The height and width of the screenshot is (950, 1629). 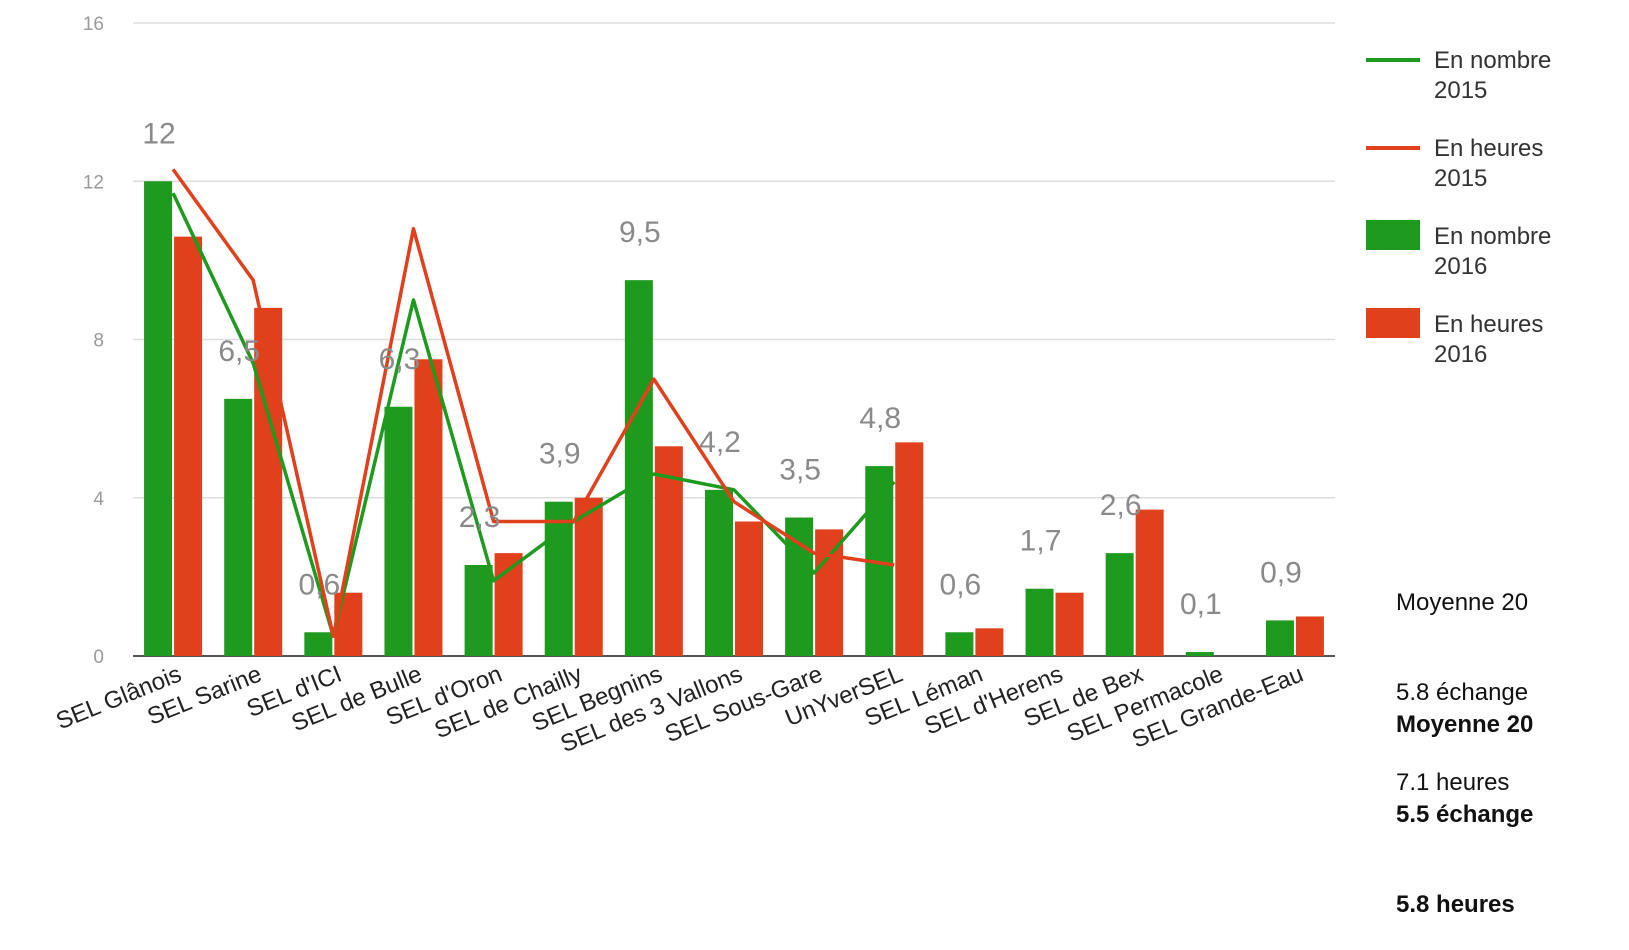 What do you see at coordinates (98, 341) in the screenshot?
I see `y-tick-8: 8` at bounding box center [98, 341].